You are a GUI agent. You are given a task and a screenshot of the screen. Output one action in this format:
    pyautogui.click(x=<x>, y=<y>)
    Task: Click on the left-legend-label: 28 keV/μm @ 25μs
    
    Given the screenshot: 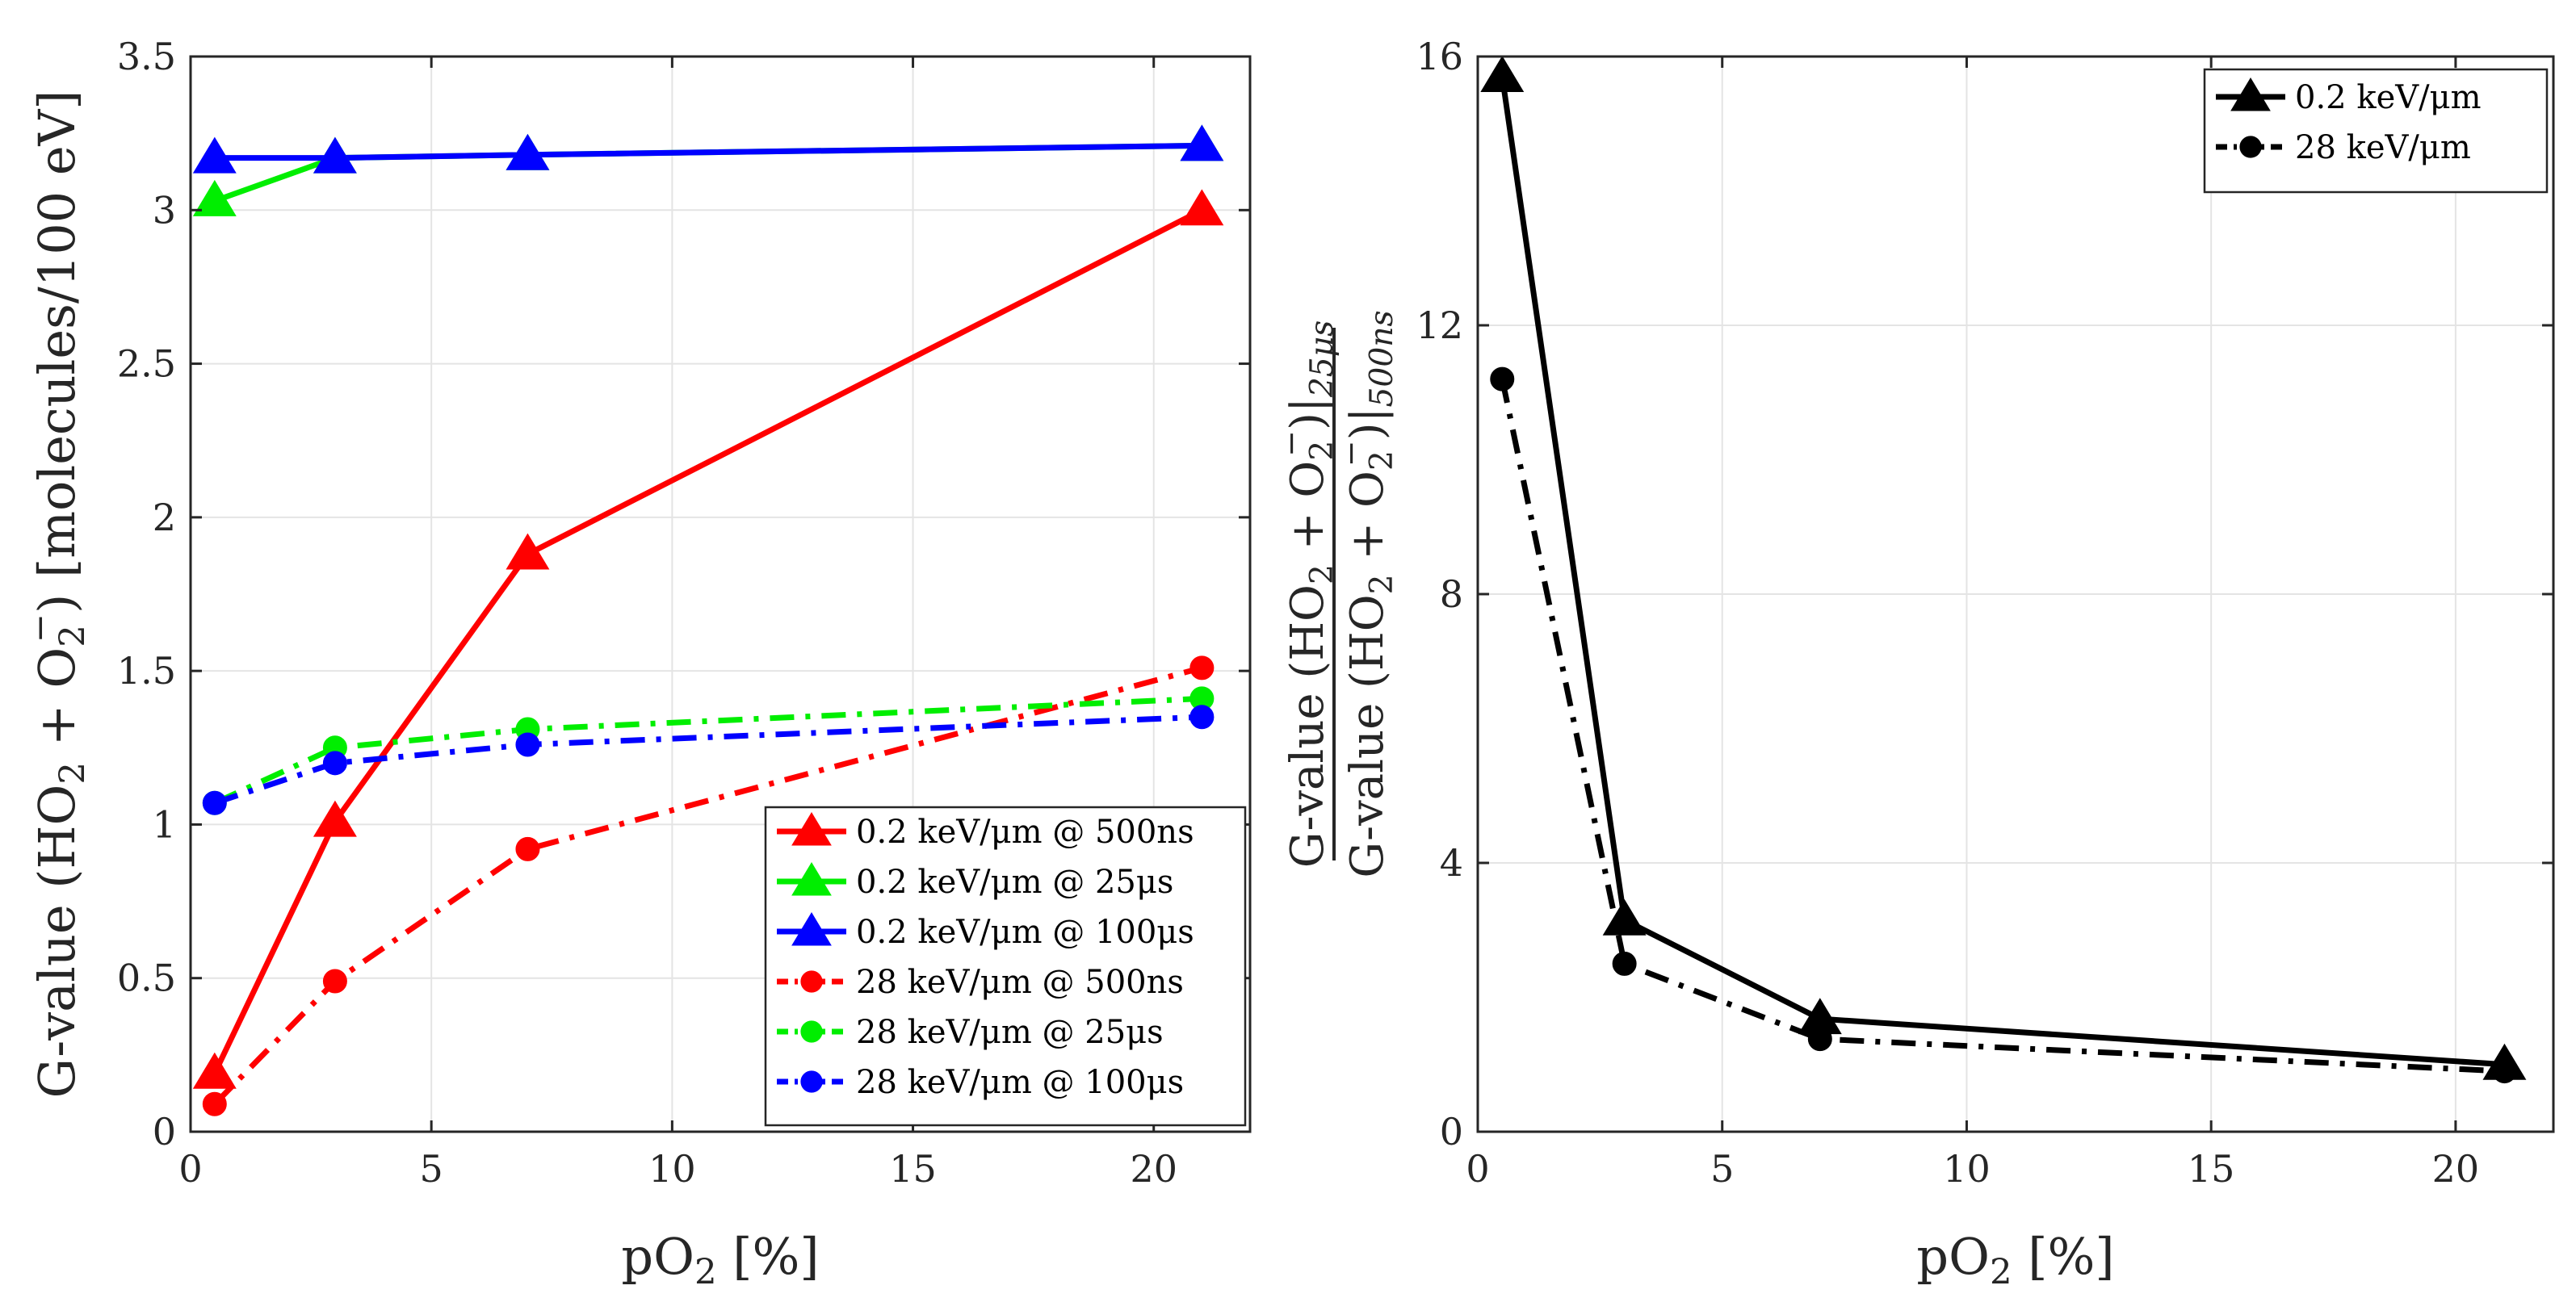 What is the action you would take?
    pyautogui.click(x=1010, y=1033)
    